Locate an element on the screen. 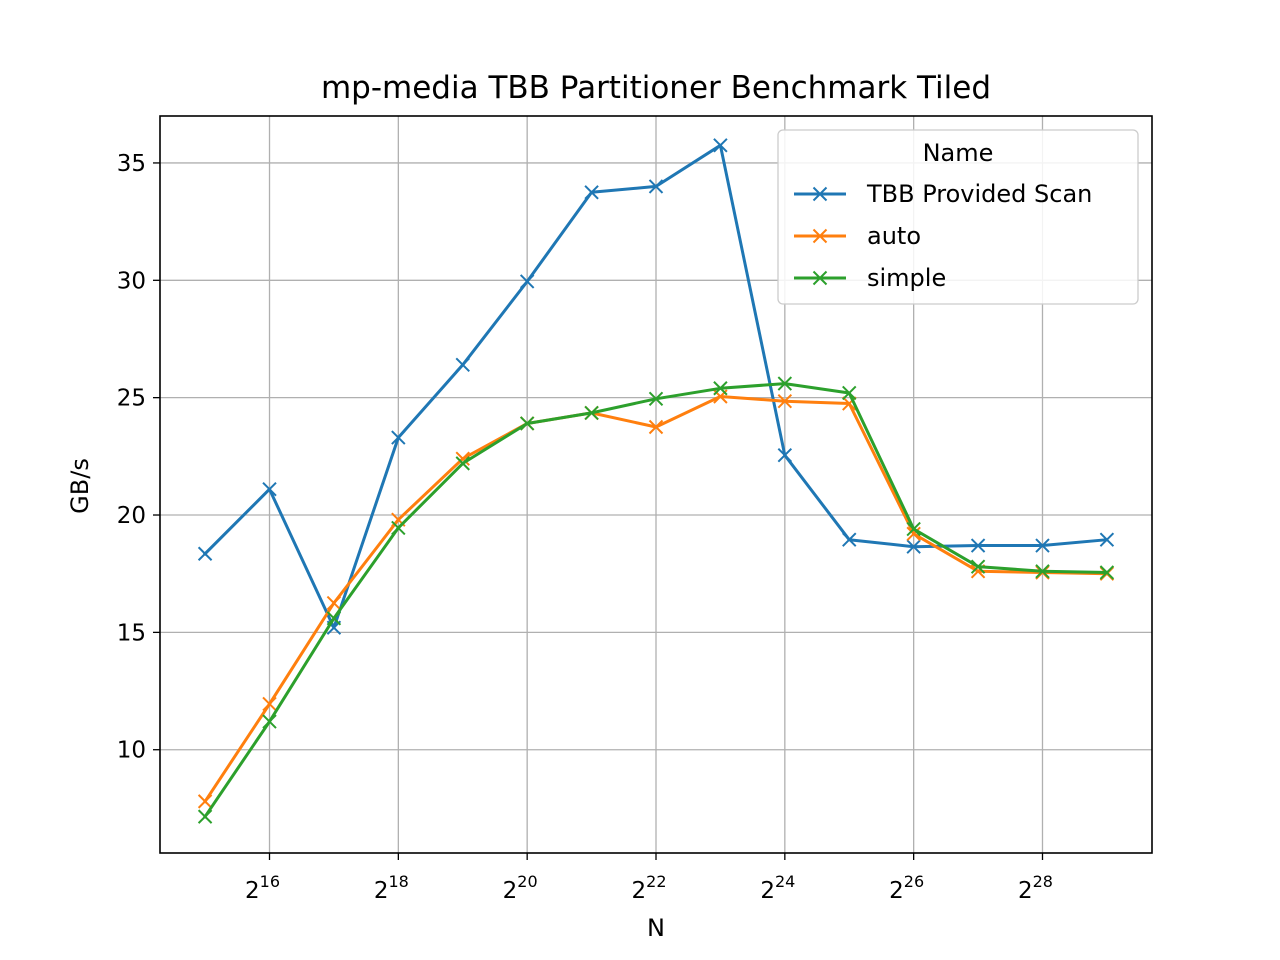 This screenshot has height=960, width=1280. x-tick-label: 224 is located at coordinates (777, 888).